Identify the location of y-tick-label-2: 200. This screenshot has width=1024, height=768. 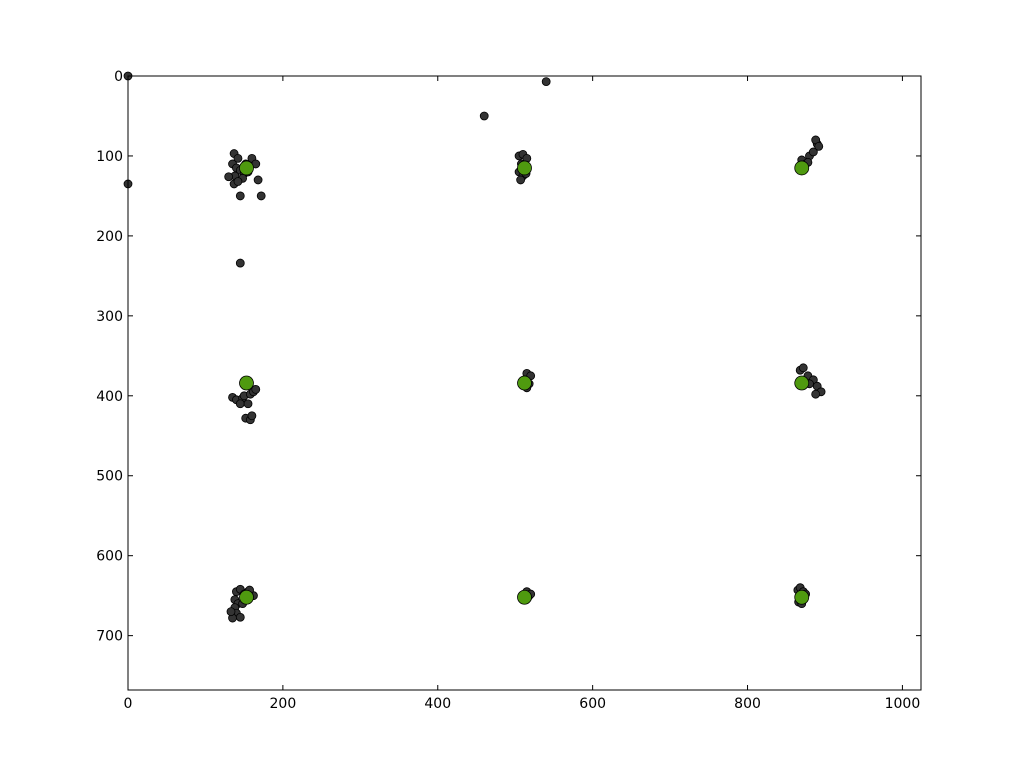
(109, 237).